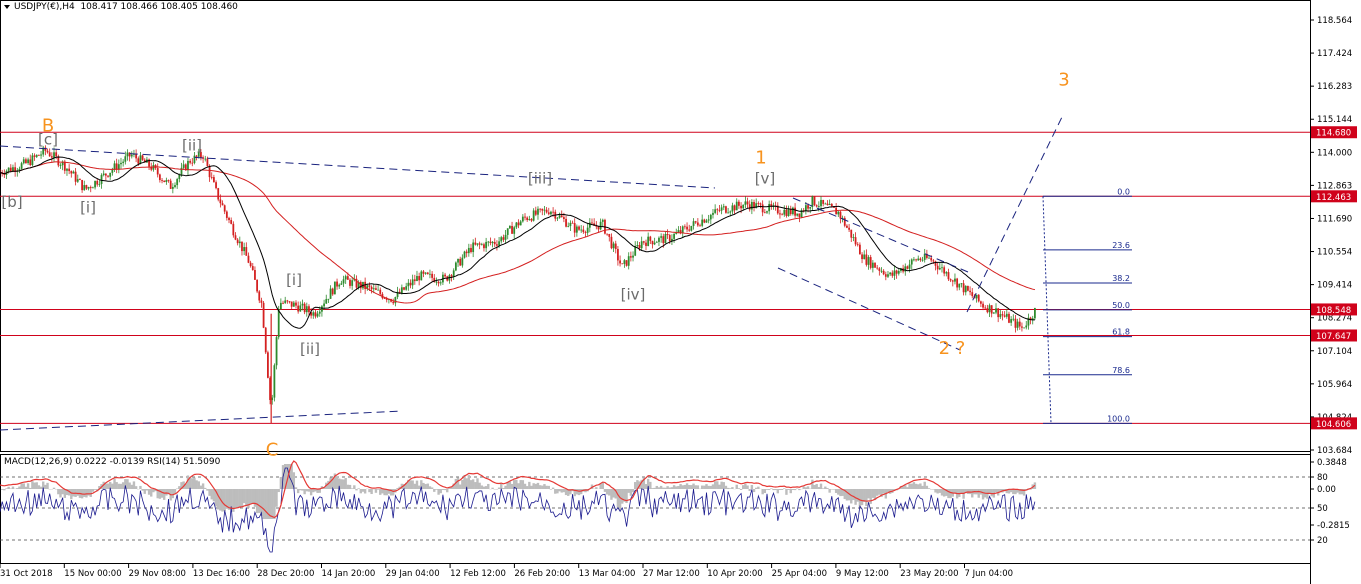  I want to click on dropdown-arrow-icon, so click(7, 6).